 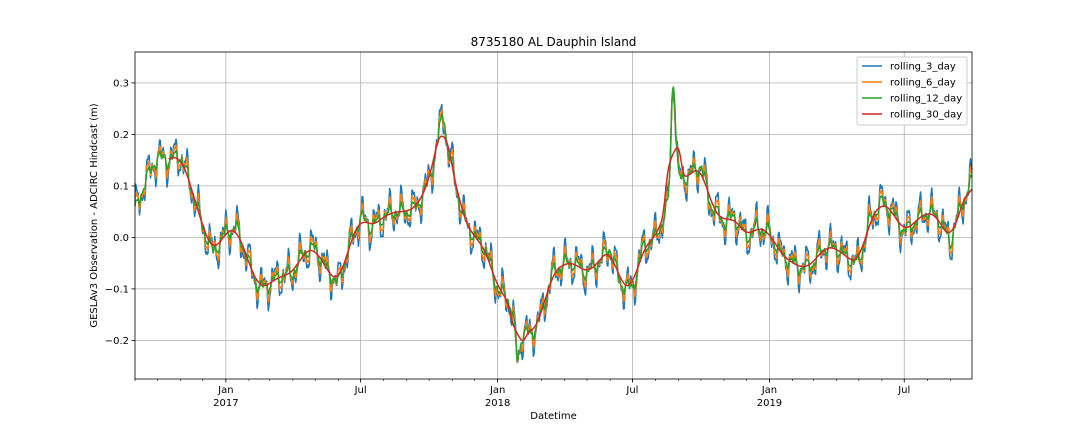 What do you see at coordinates (121, 135) in the screenshot?
I see `y-tick-label: 0.2` at bounding box center [121, 135].